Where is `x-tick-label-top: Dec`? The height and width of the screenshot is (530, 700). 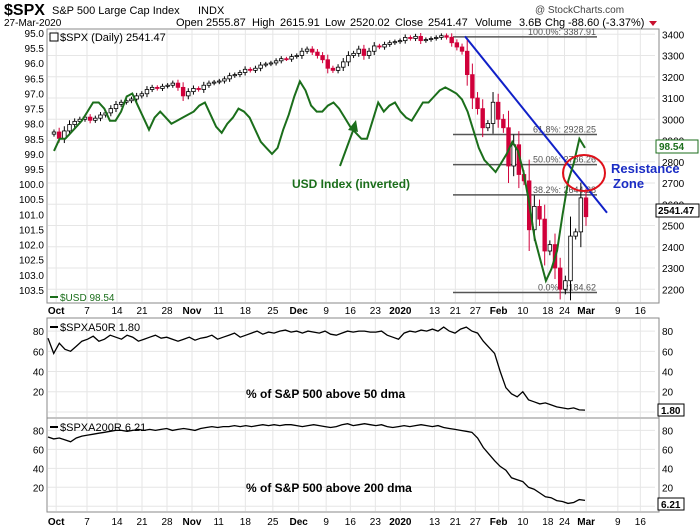 x-tick-label-top: Dec is located at coordinates (298, 311).